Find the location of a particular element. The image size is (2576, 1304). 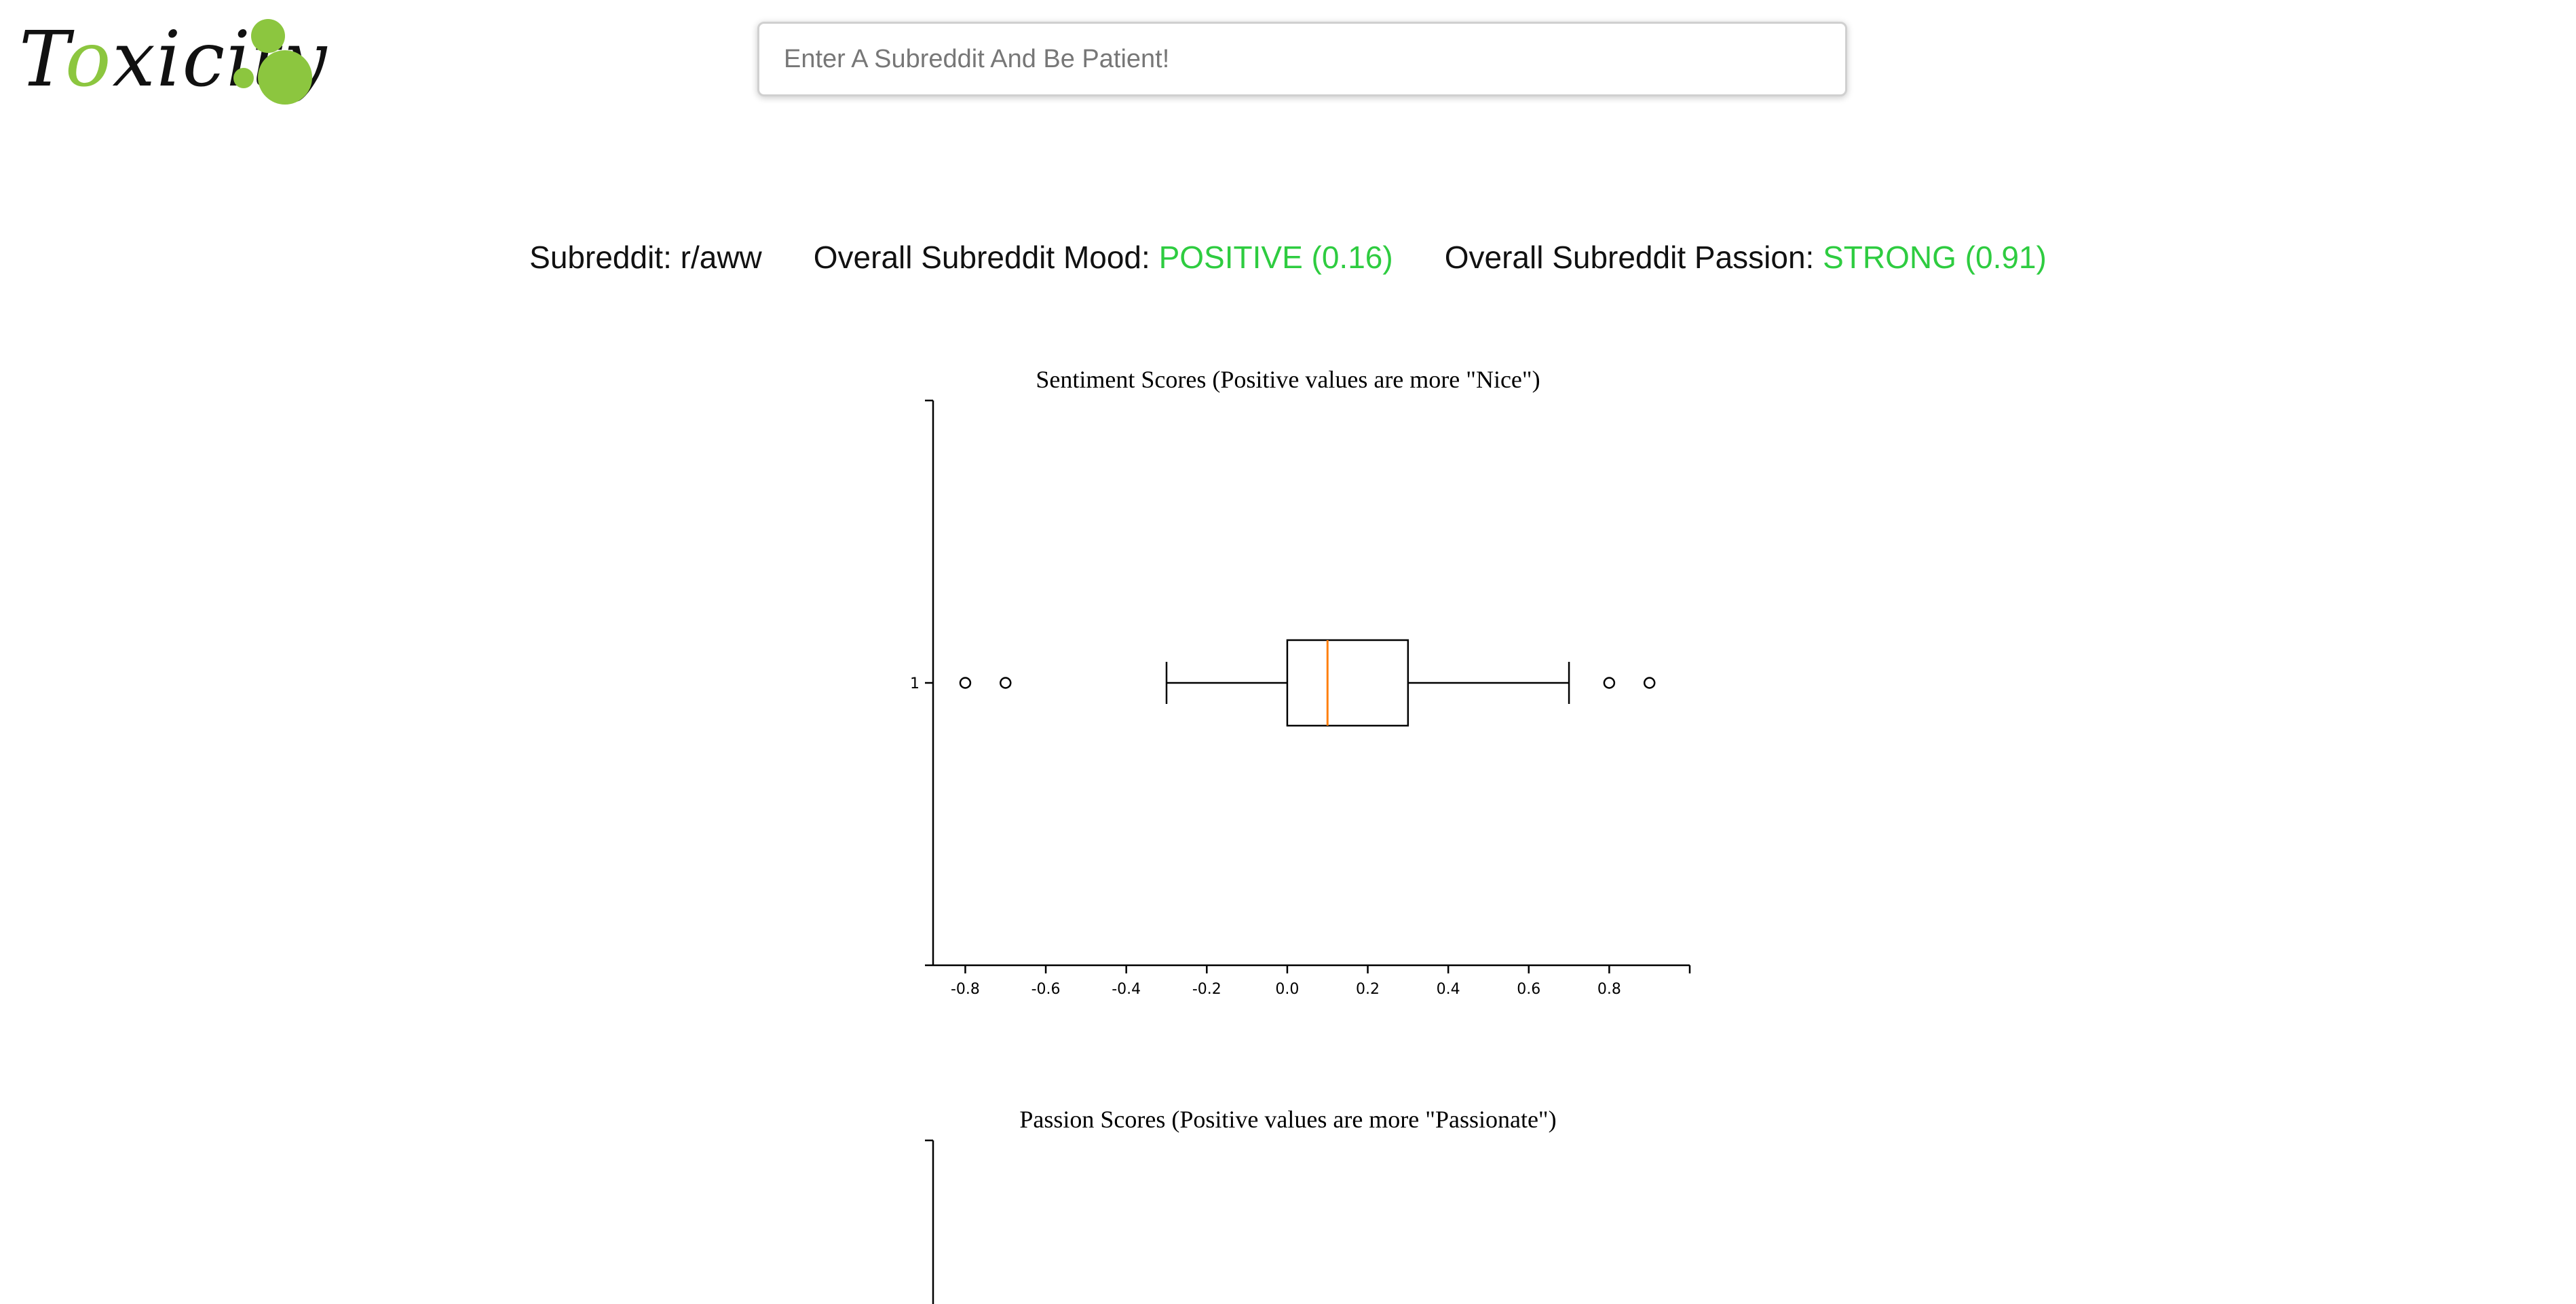

toxicity-logo: Toxicity is located at coordinates (172, 60).